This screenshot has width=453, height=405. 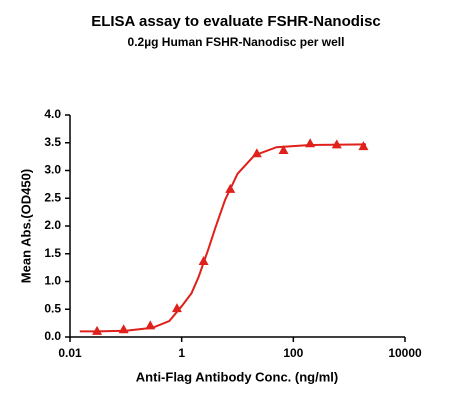 What do you see at coordinates (293, 353) in the screenshot?
I see `x-tick-label: 100` at bounding box center [293, 353].